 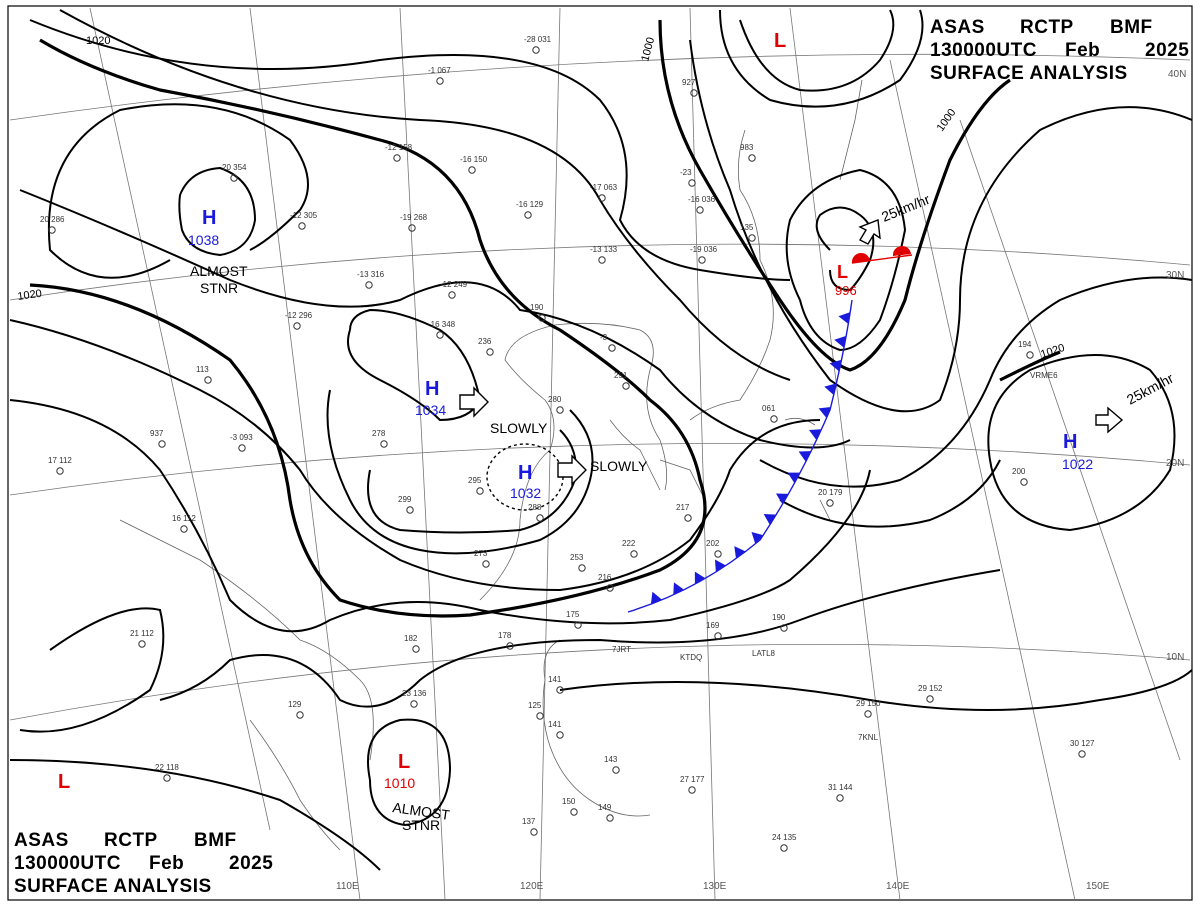 I want to click on station-obs-text: 20 354, so click(x=234, y=167).